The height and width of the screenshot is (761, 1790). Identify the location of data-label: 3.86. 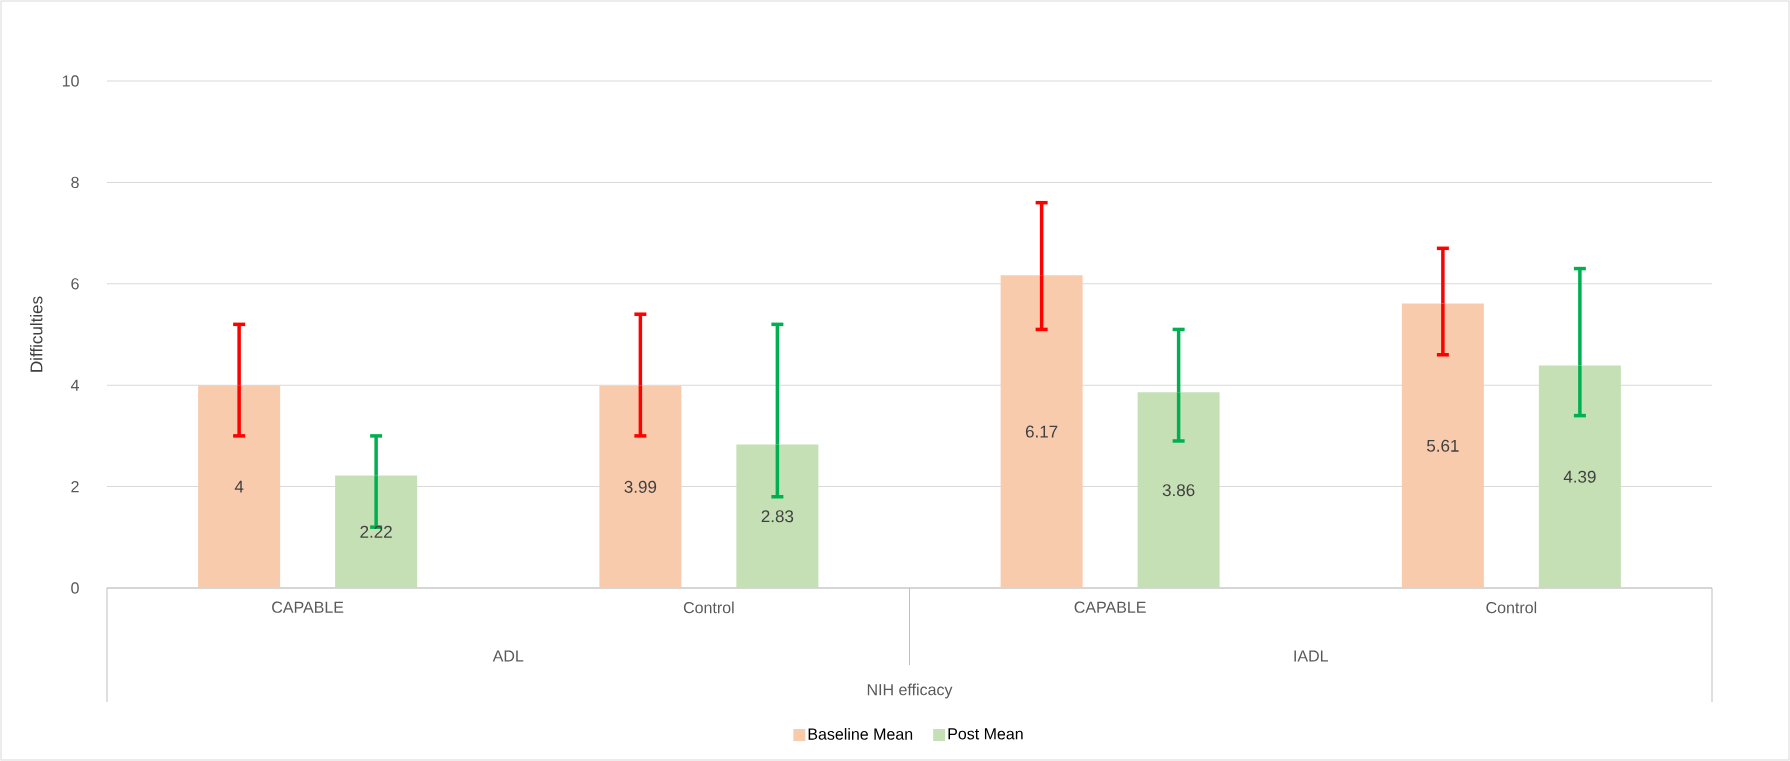
(1178, 490).